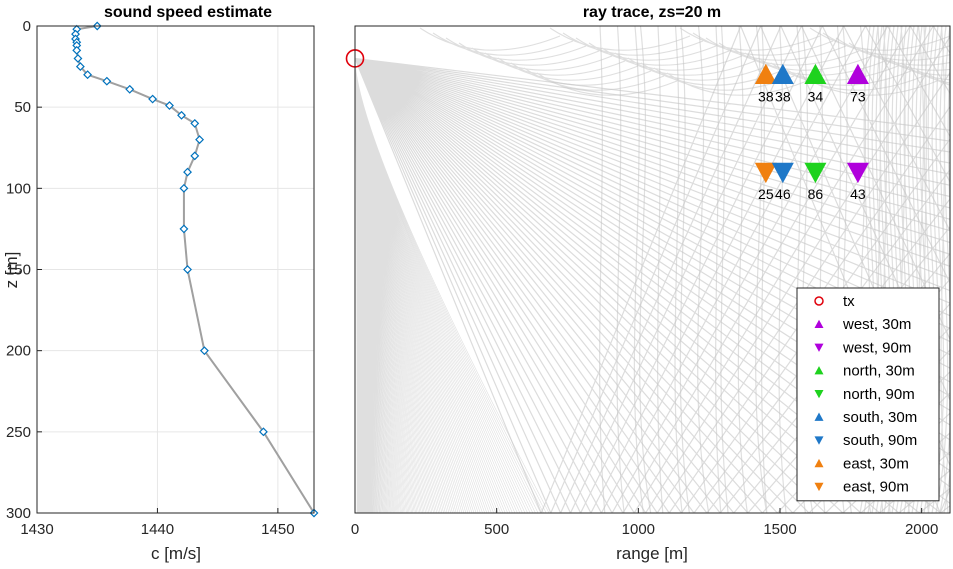  Describe the element at coordinates (496, 529) in the screenshot. I see `x-tick-label: 500` at that location.